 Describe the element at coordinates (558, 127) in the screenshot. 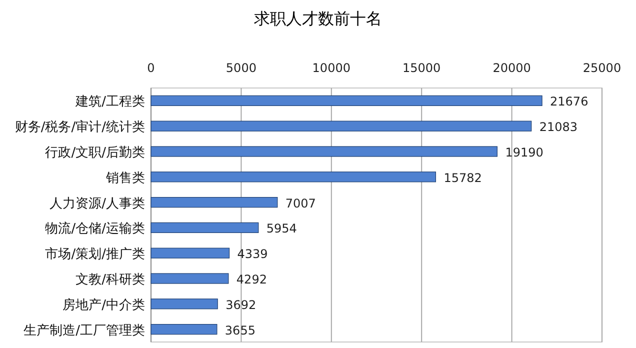

I see `data-label: 21083` at that location.